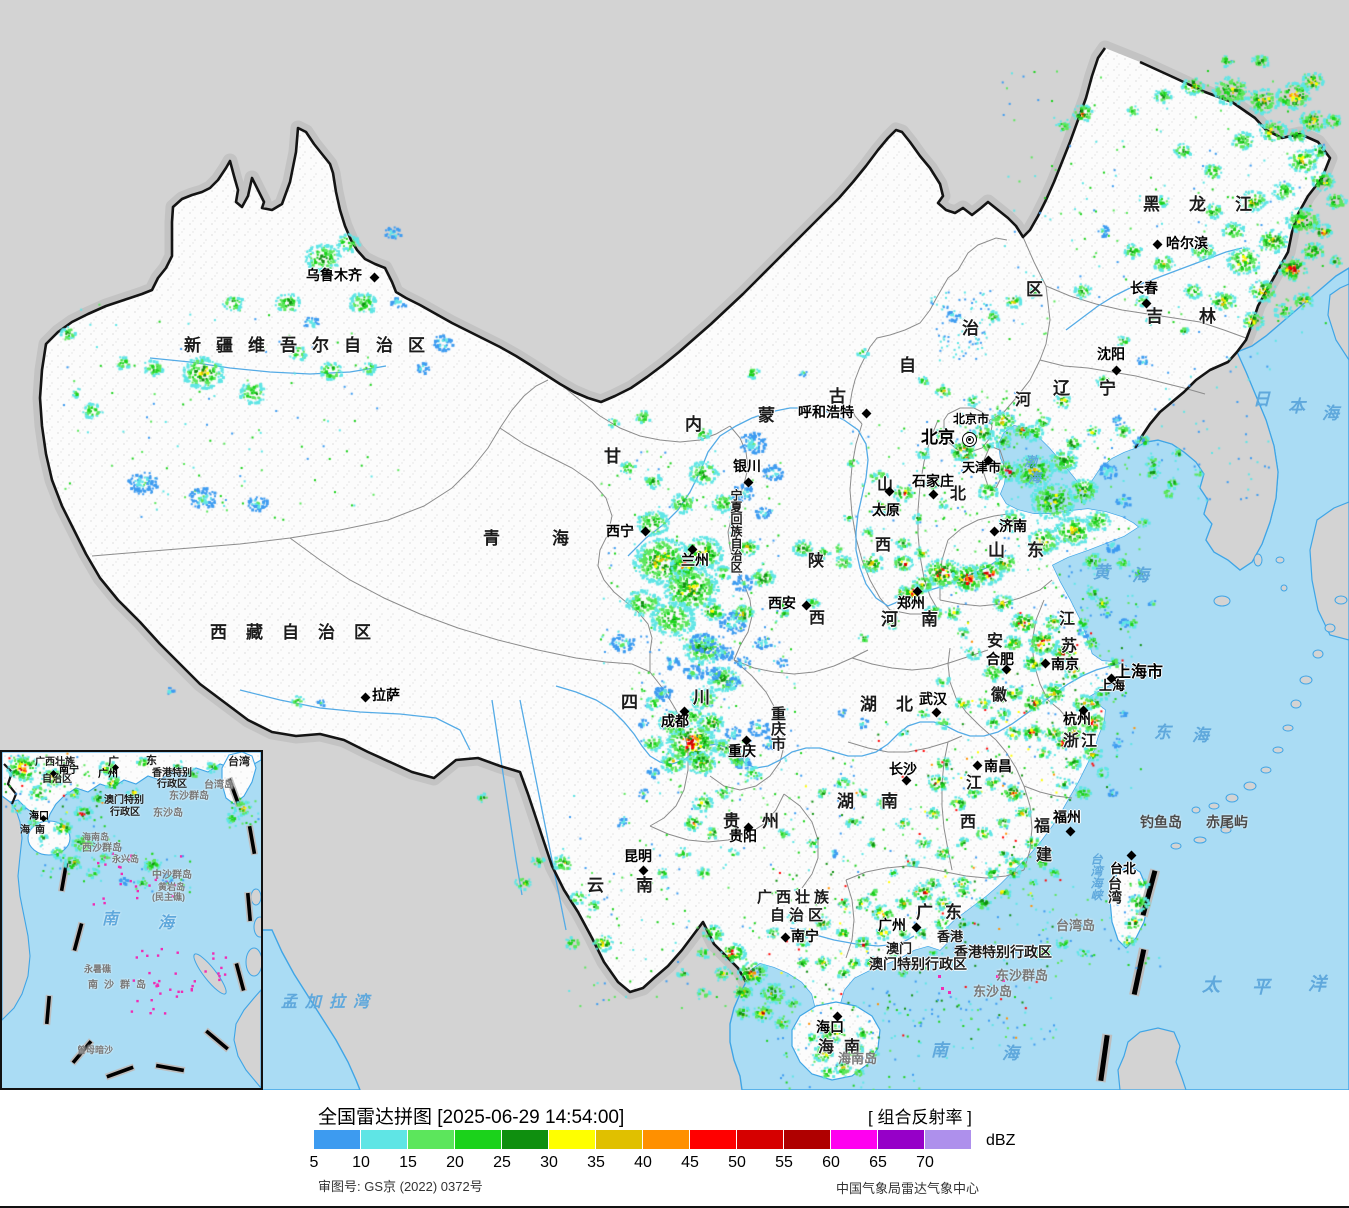  I want to click on island-label: 台湾岛, so click(1076, 925).